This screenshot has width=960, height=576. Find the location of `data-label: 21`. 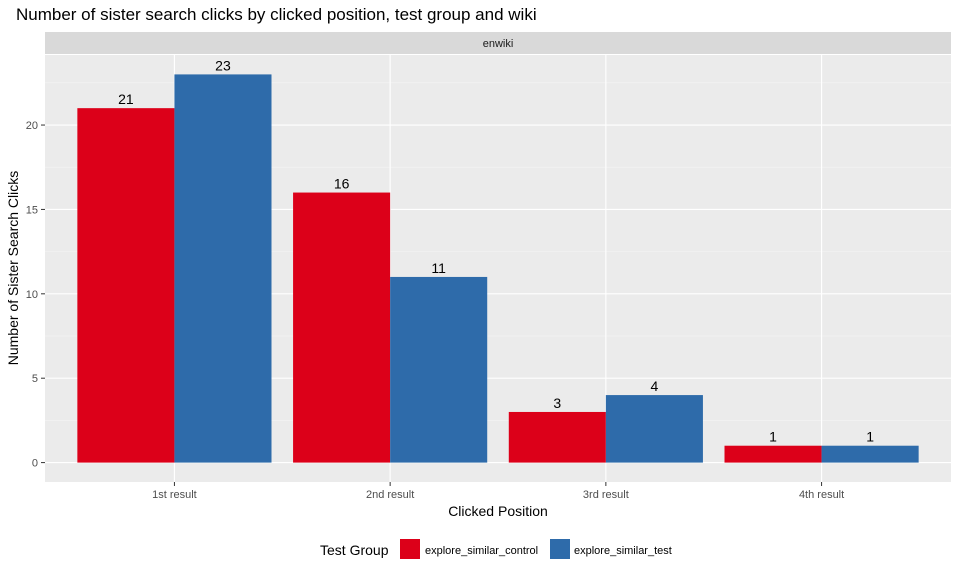

data-label: 21 is located at coordinates (126, 99).